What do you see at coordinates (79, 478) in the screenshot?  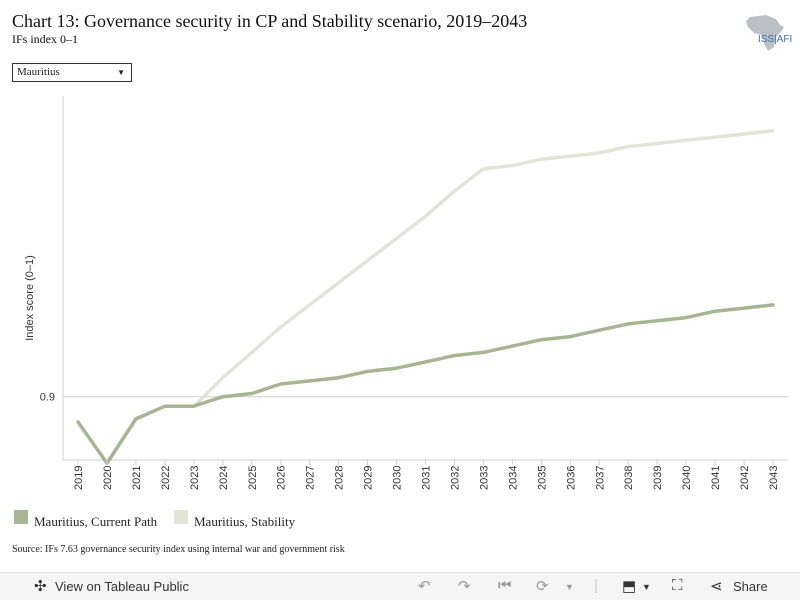 I see `x-tick-label: 2019` at bounding box center [79, 478].